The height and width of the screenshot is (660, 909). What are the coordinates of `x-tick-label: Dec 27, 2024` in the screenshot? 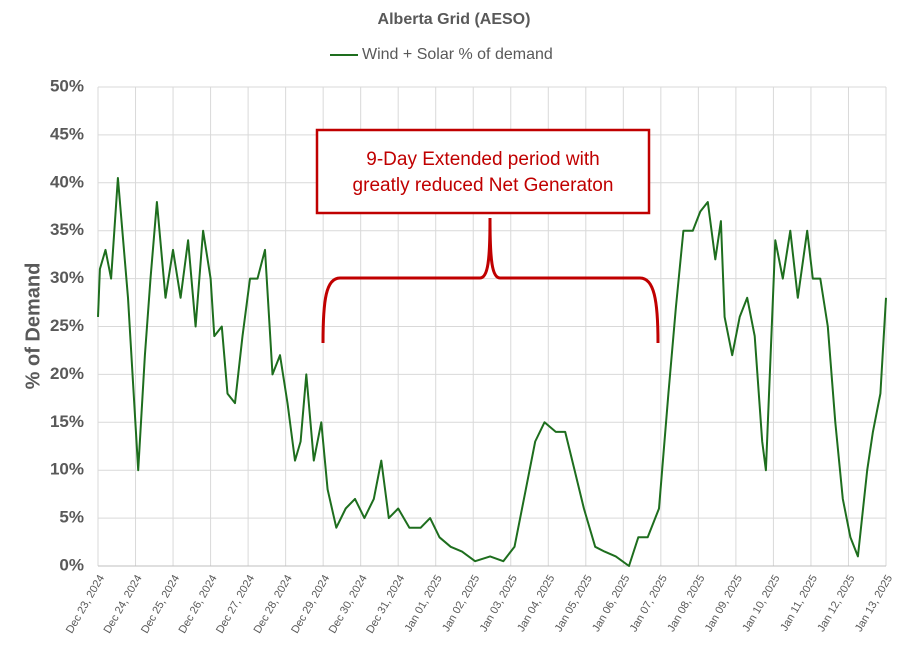 It's located at (235, 604).